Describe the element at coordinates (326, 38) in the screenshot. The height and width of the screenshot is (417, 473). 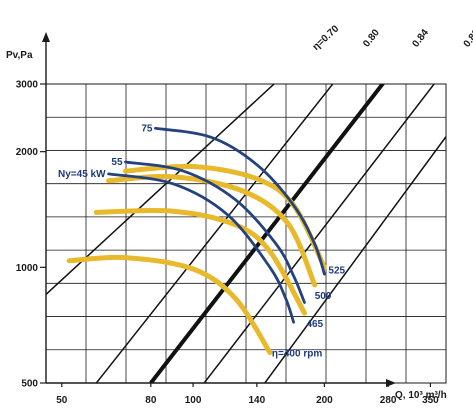
I see `efficiency-label: η=0.70` at that location.